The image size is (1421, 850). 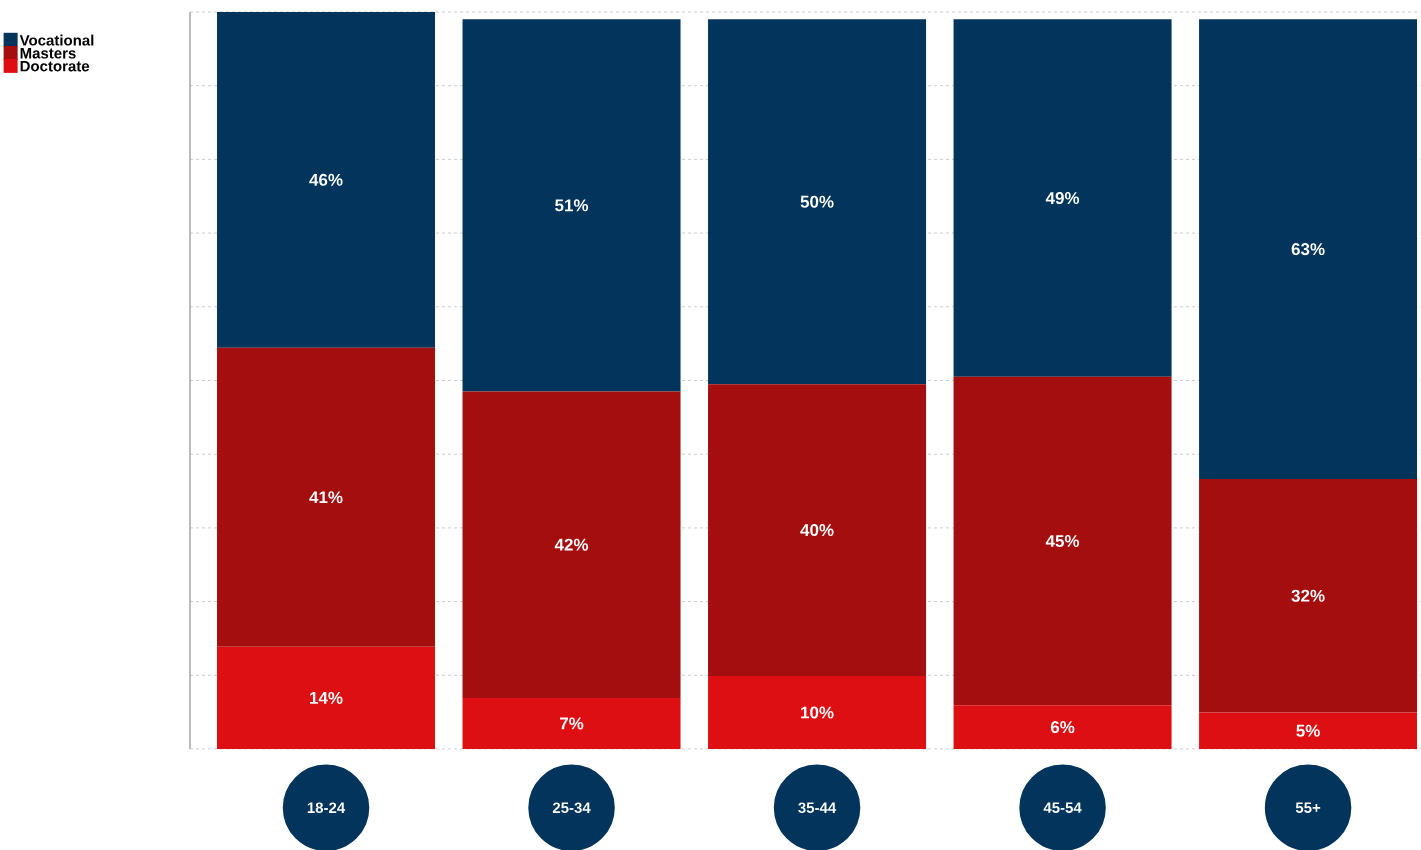 What do you see at coordinates (571, 723) in the screenshot?
I see `data-label: 7%` at bounding box center [571, 723].